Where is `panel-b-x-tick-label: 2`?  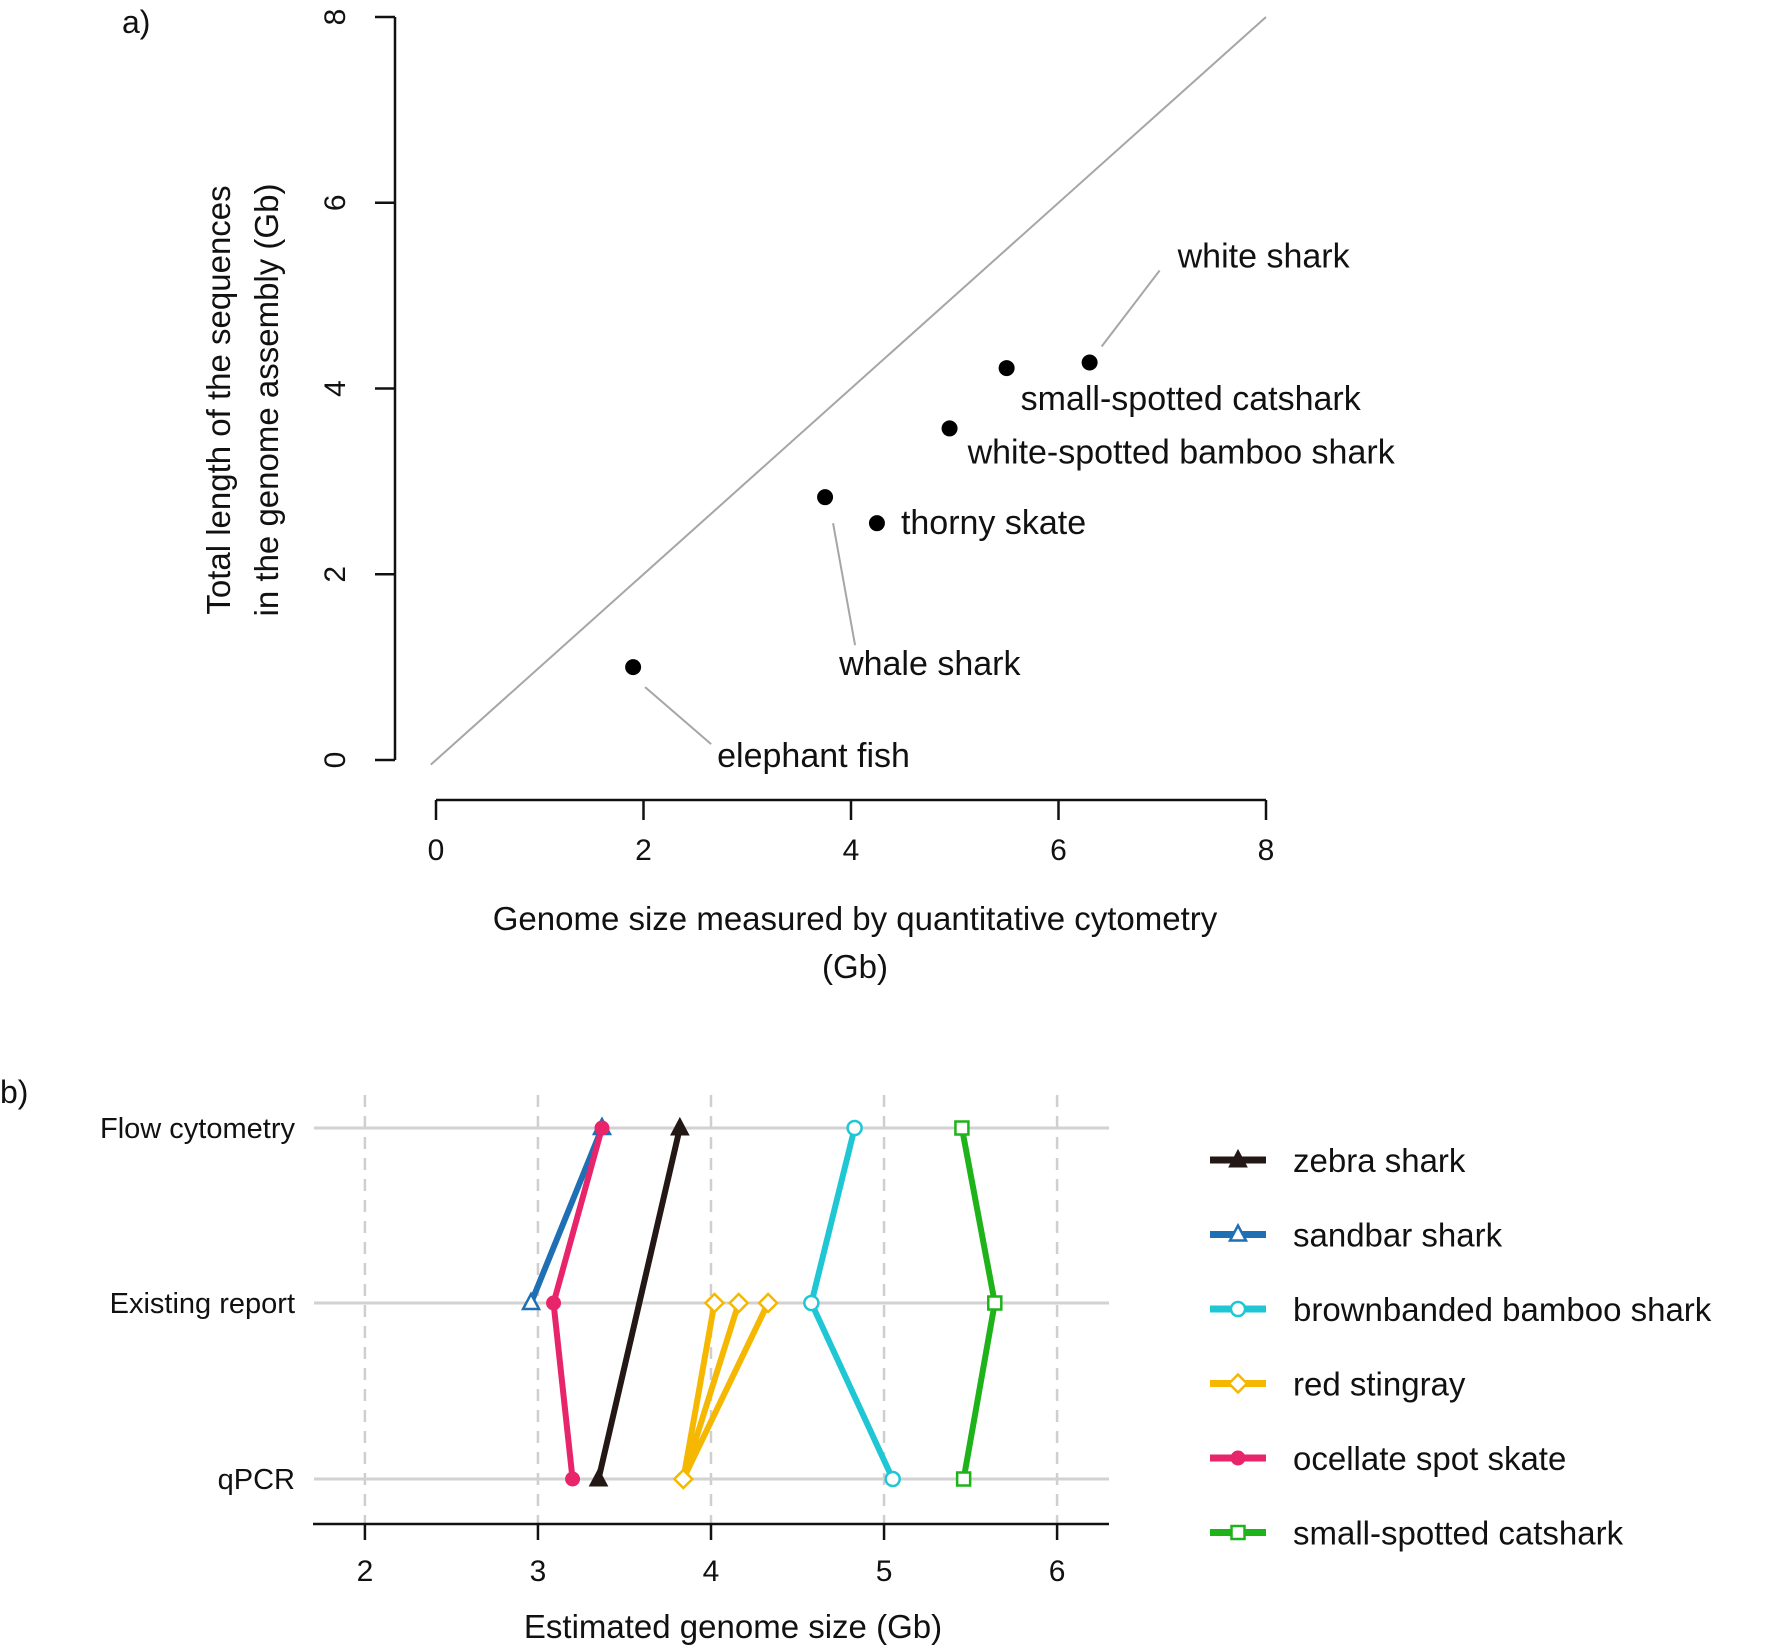 panel-b-x-tick-label: 2 is located at coordinates (365, 1571).